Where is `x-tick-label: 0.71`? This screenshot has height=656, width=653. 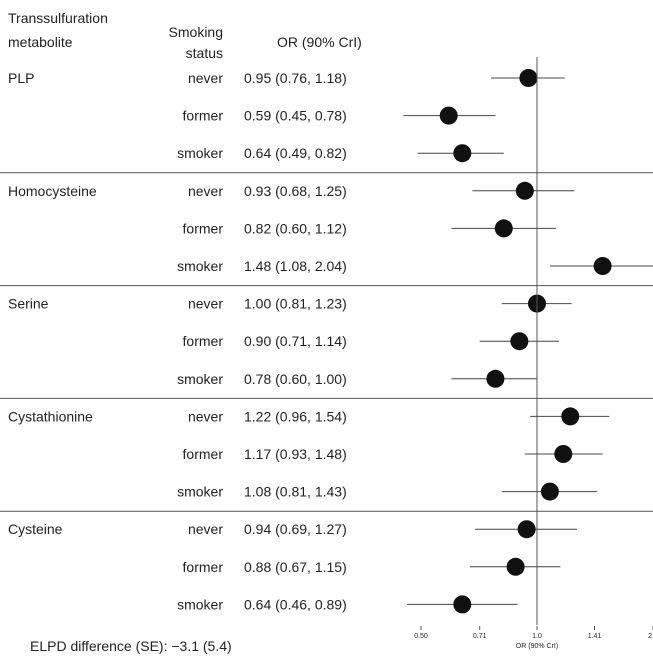
x-tick-label: 0.71 is located at coordinates (480, 636).